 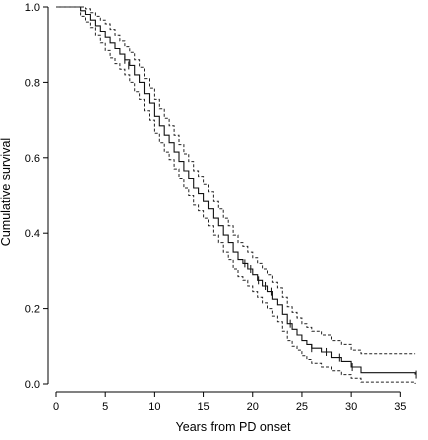 I want to click on x-tick-label: 30, so click(x=351, y=407).